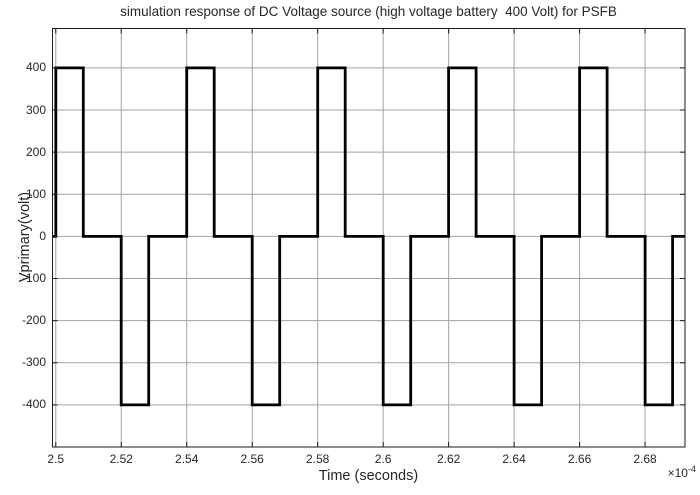 This screenshot has width=700, height=495. What do you see at coordinates (33, 404) in the screenshot?
I see `y-tick-label: -400` at bounding box center [33, 404].